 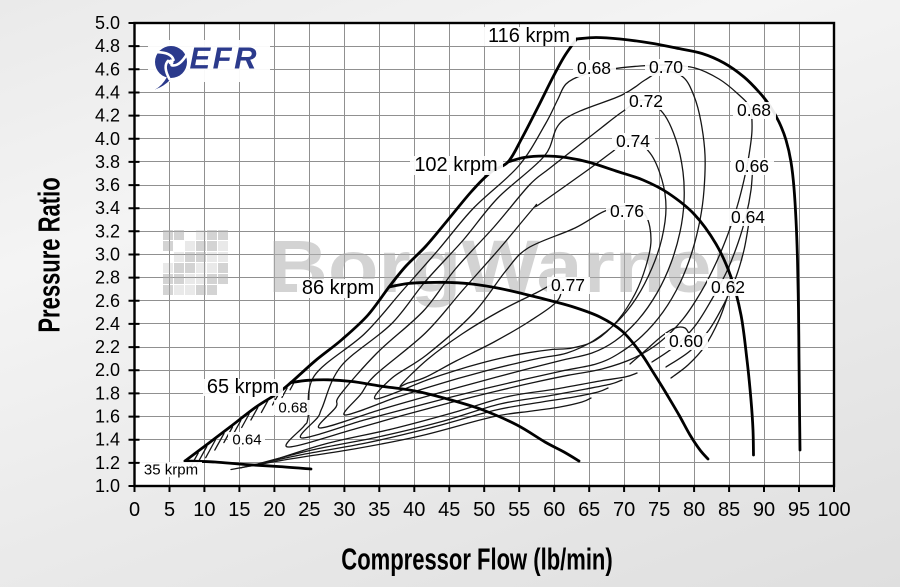 What do you see at coordinates (554, 510) in the screenshot?
I see `svg-text: 60` at bounding box center [554, 510].